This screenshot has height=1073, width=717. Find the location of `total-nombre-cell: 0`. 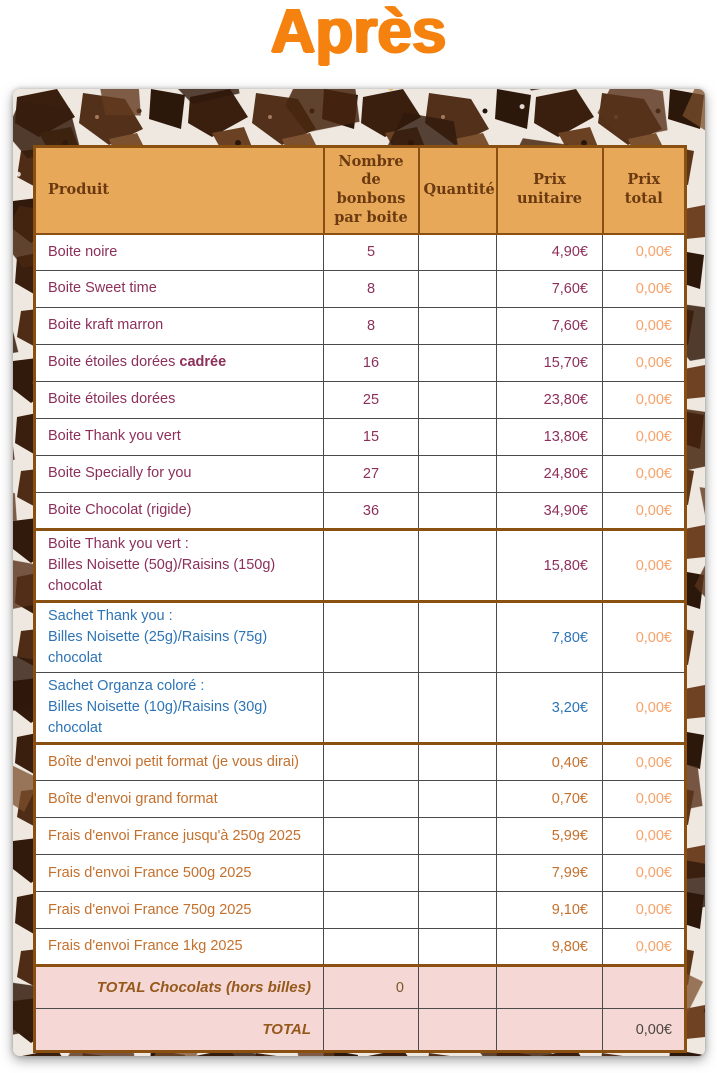

total-nombre-cell: 0 is located at coordinates (371, 987).